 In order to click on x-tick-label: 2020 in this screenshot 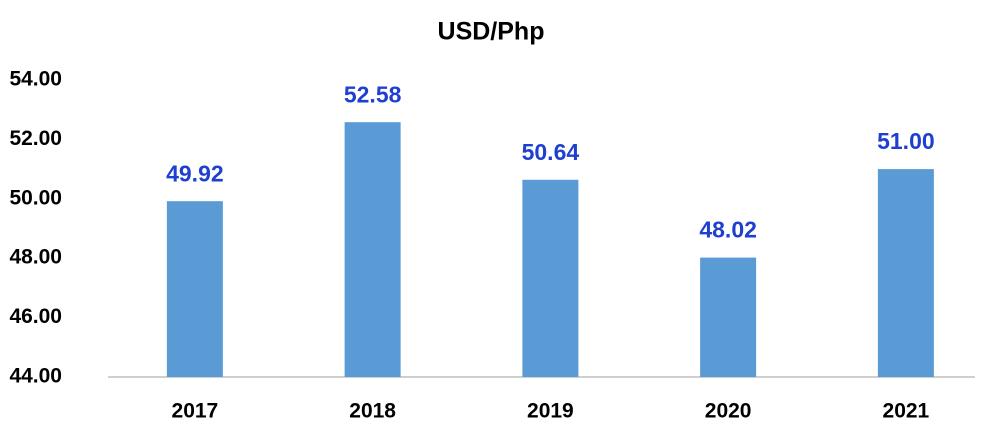, I will do `click(728, 411)`.